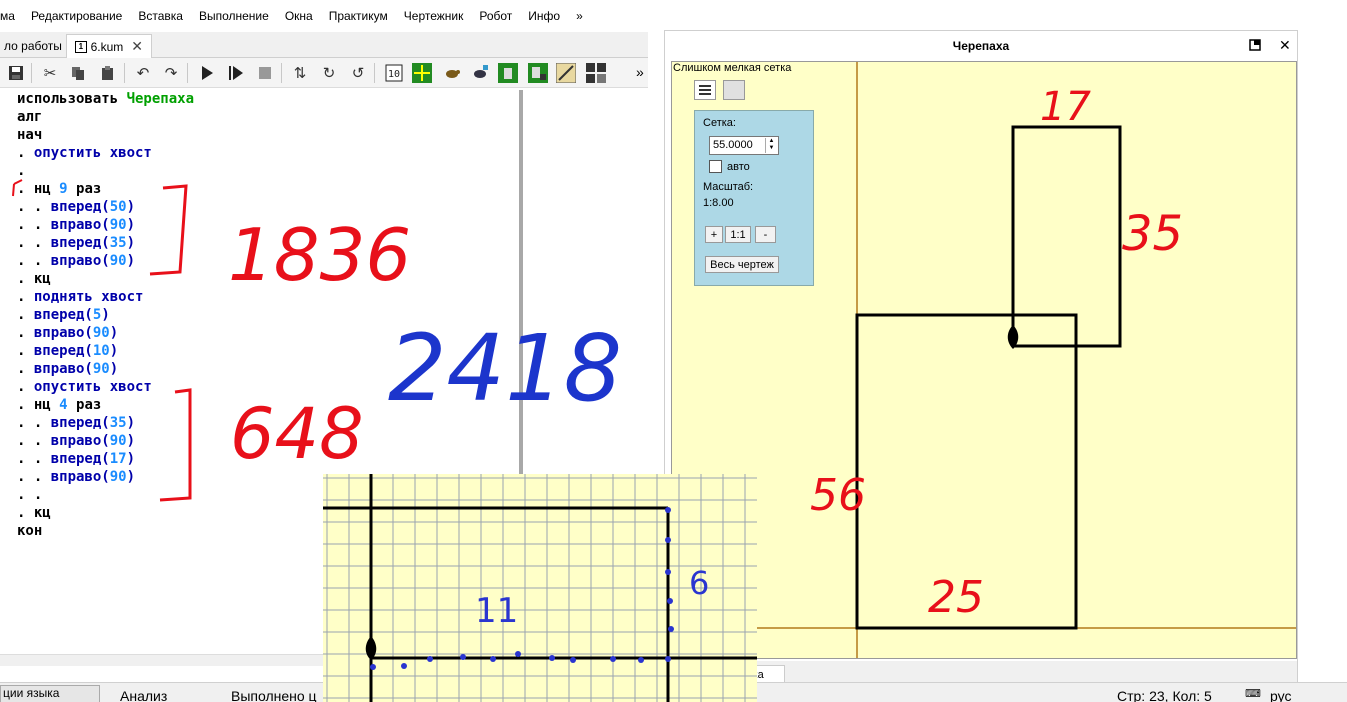 This screenshot has width=1347, height=702. What do you see at coordinates (268, 135) in the screenshot?
I see `code-line: нач` at bounding box center [268, 135].